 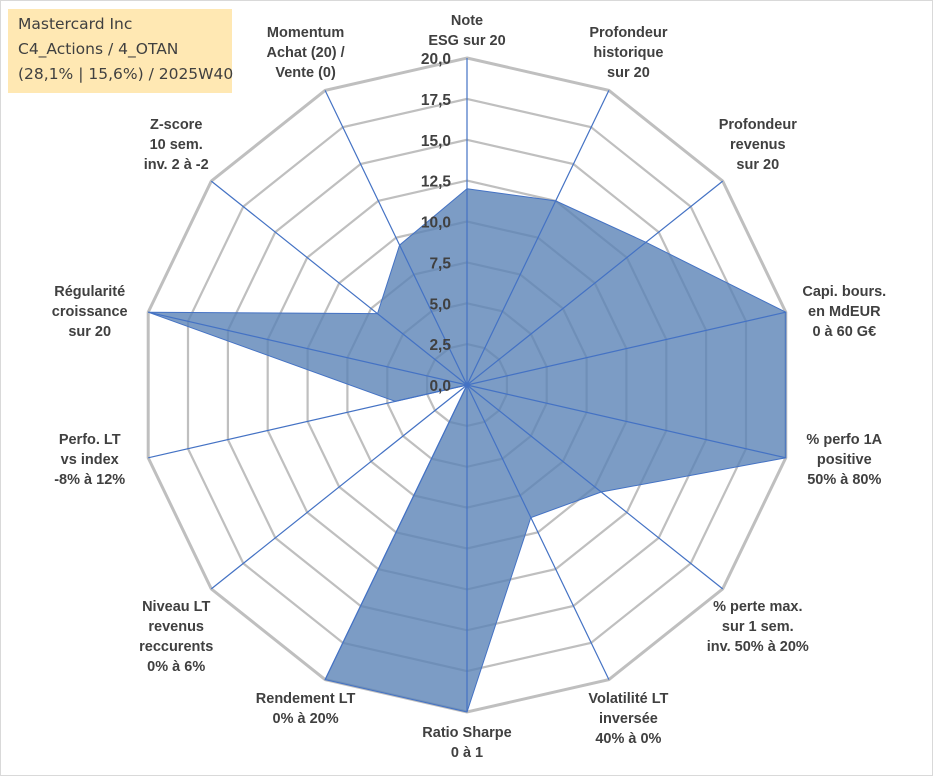 I want to click on axis-label: historique, so click(x=628, y=53).